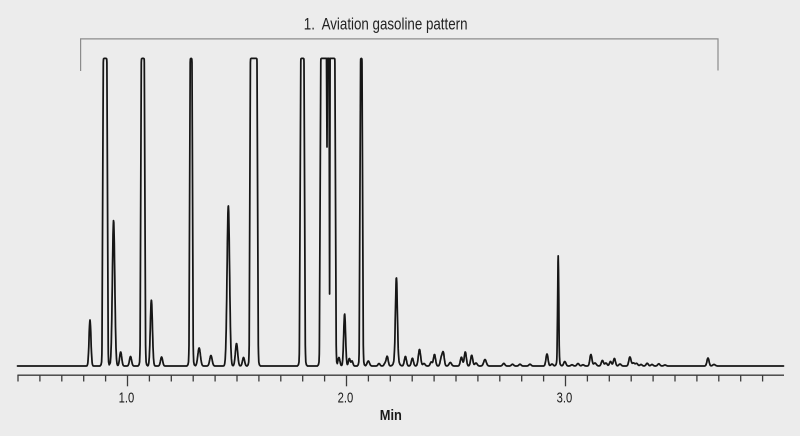  What do you see at coordinates (565, 398) in the screenshot?
I see `svg-text: 3.0` at bounding box center [565, 398].